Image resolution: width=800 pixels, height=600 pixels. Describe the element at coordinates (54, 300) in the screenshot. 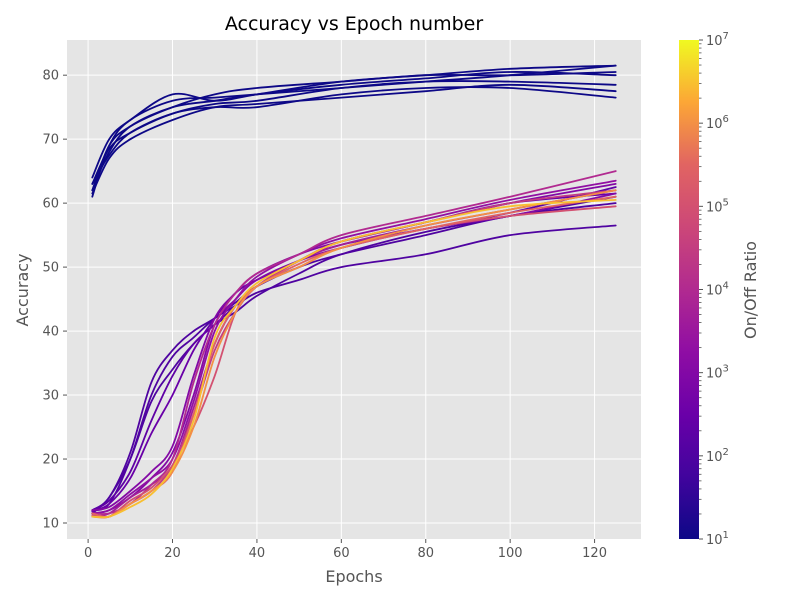

I see `y-ticks: 10 20 30 40 50 60 70 80` at that location.